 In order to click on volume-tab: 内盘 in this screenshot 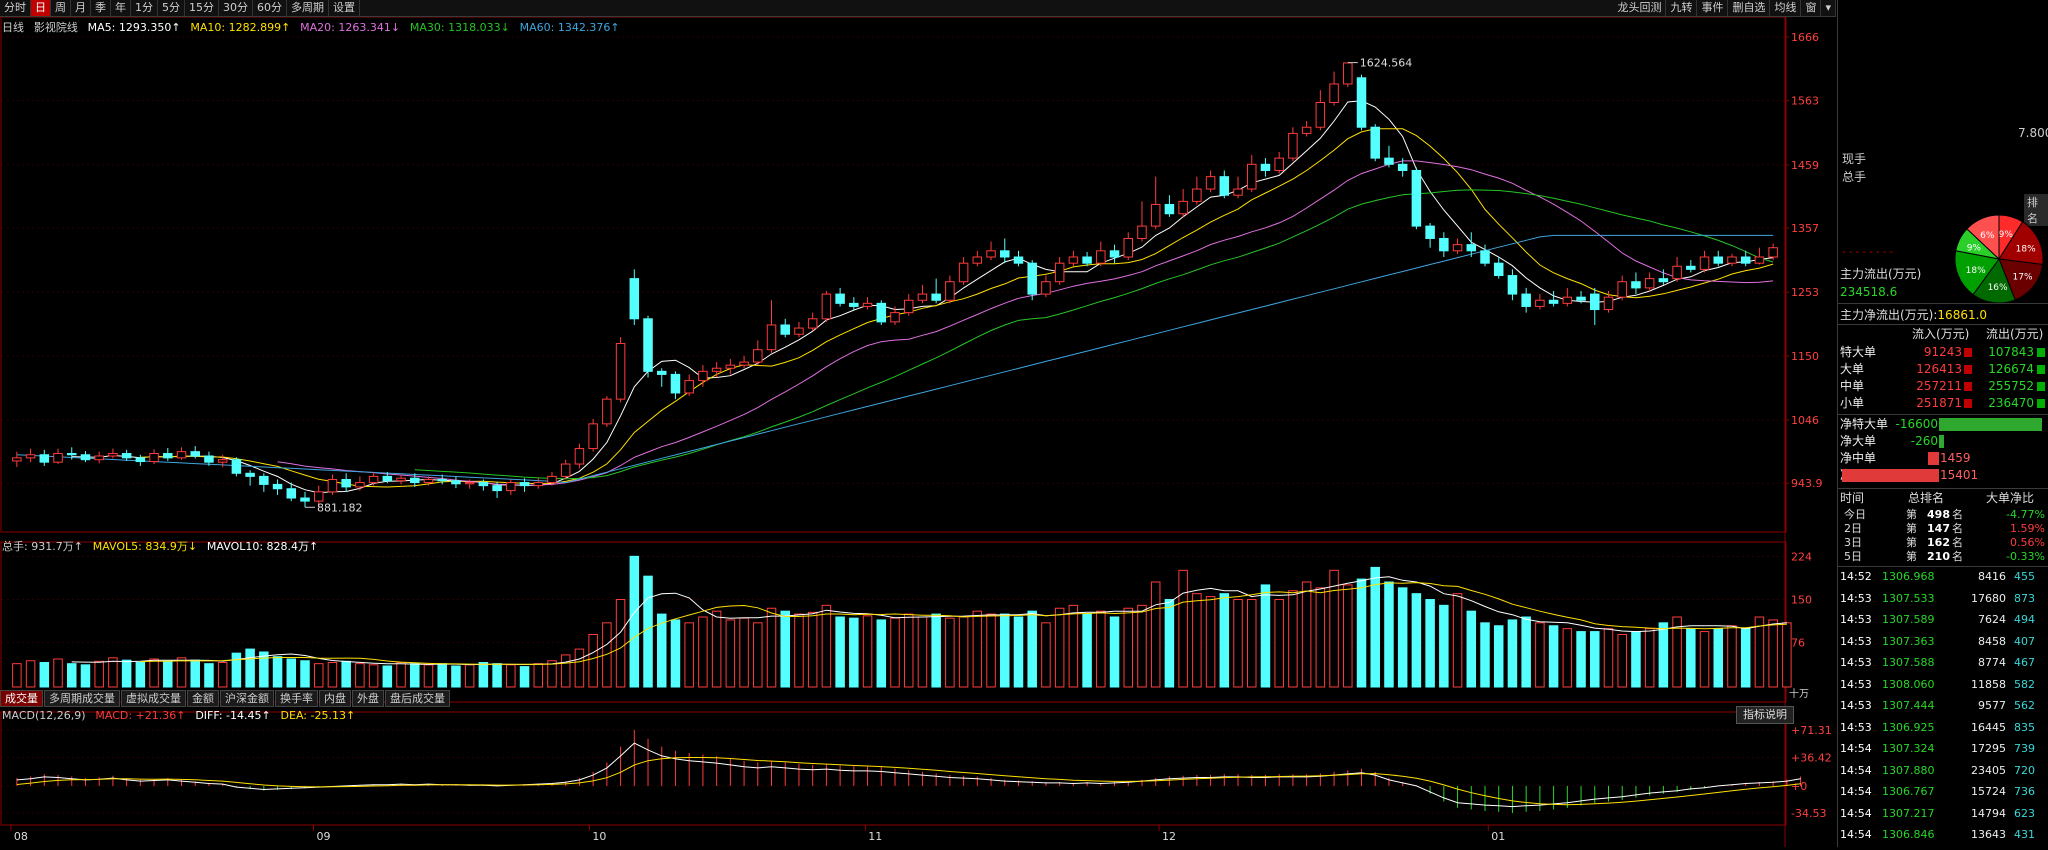, I will do `click(335, 698)`.